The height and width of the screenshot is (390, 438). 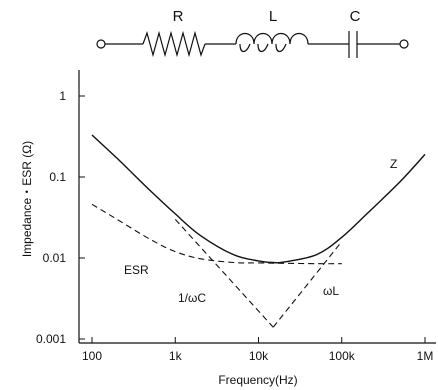 What do you see at coordinates (51, 339) in the screenshot?
I see `y-tick-label: 0.001` at bounding box center [51, 339].